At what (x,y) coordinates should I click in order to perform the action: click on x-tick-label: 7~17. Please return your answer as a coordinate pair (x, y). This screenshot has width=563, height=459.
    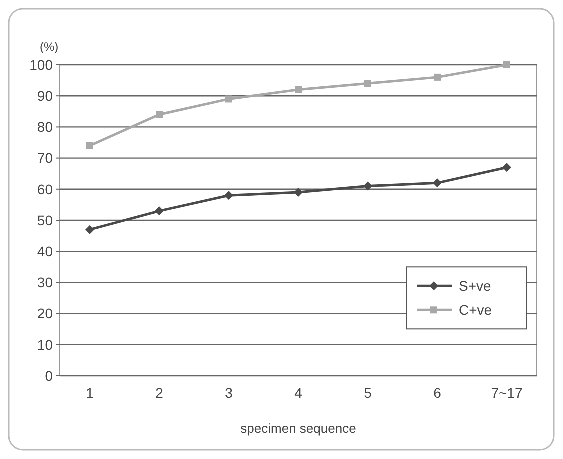
    Looking at the image, I should click on (507, 393).